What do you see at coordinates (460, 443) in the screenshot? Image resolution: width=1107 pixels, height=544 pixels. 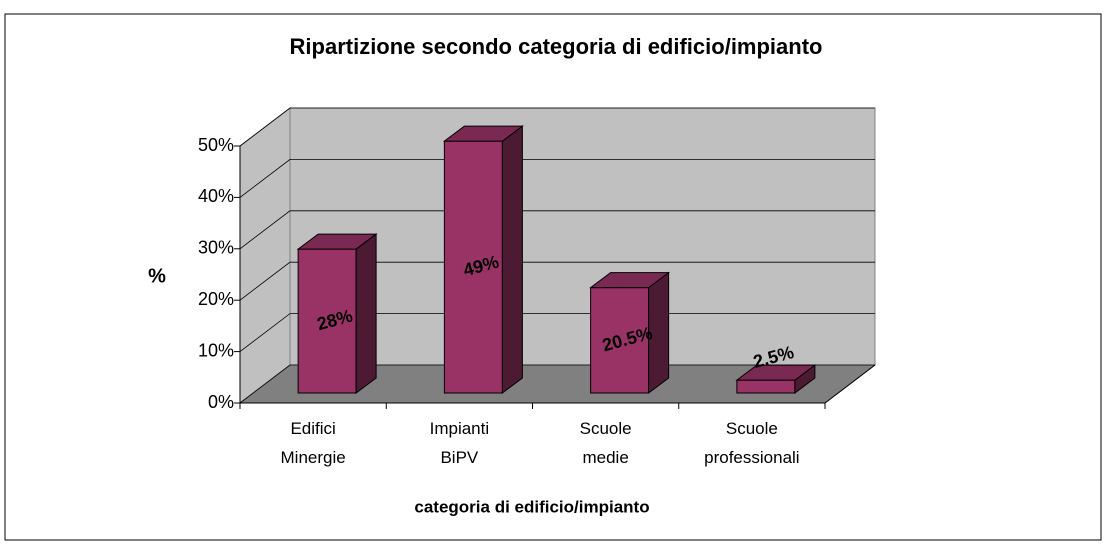 I see `x-tick-label: Impianti BiPV` at bounding box center [460, 443].